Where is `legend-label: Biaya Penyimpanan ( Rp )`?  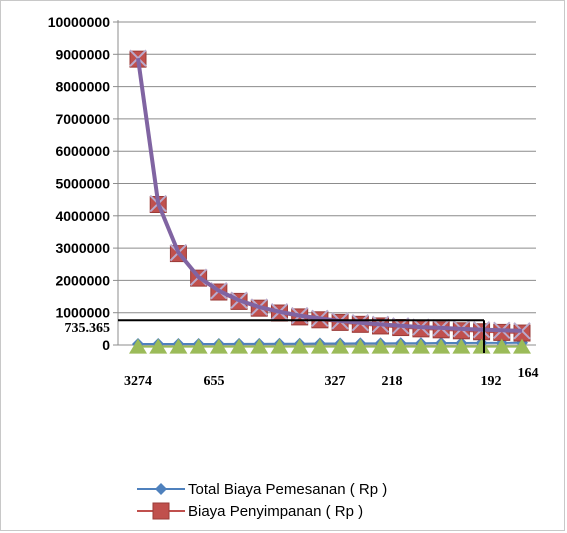 legend-label: Biaya Penyimpanan ( Rp ) is located at coordinates (275, 511).